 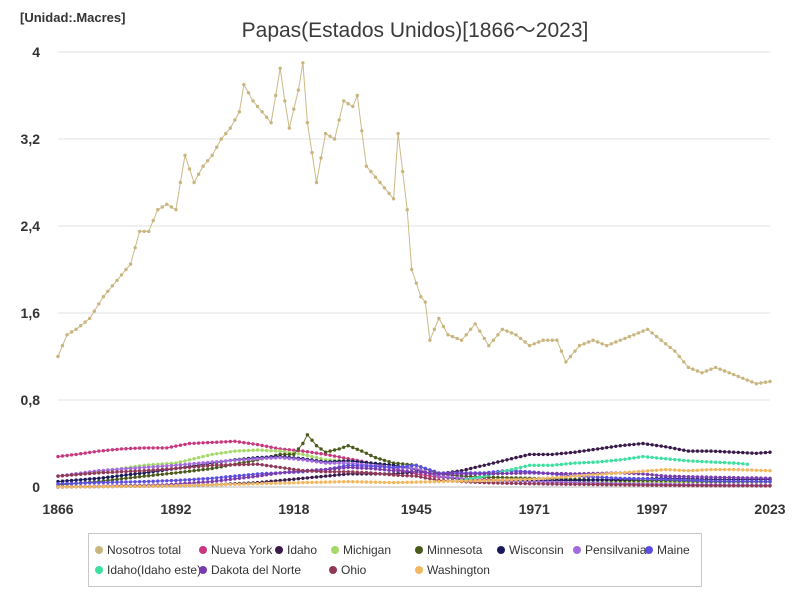 I want to click on y-tick-label: 3,2, so click(x=31, y=139).